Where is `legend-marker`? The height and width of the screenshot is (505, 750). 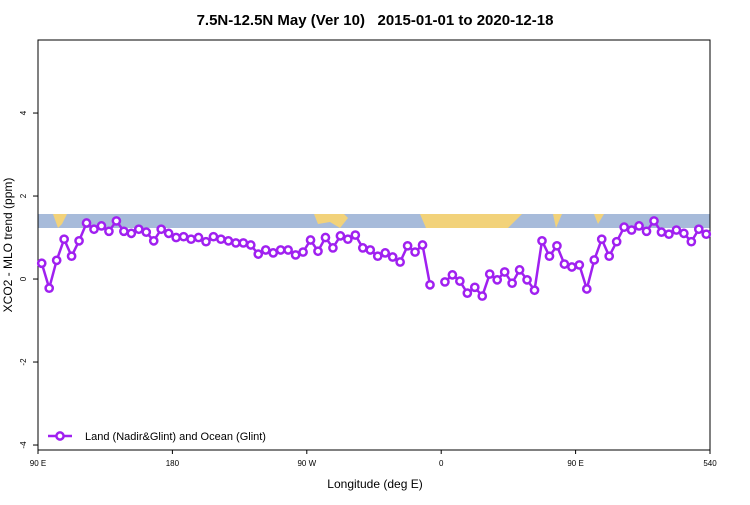 legend-marker is located at coordinates (60, 436).